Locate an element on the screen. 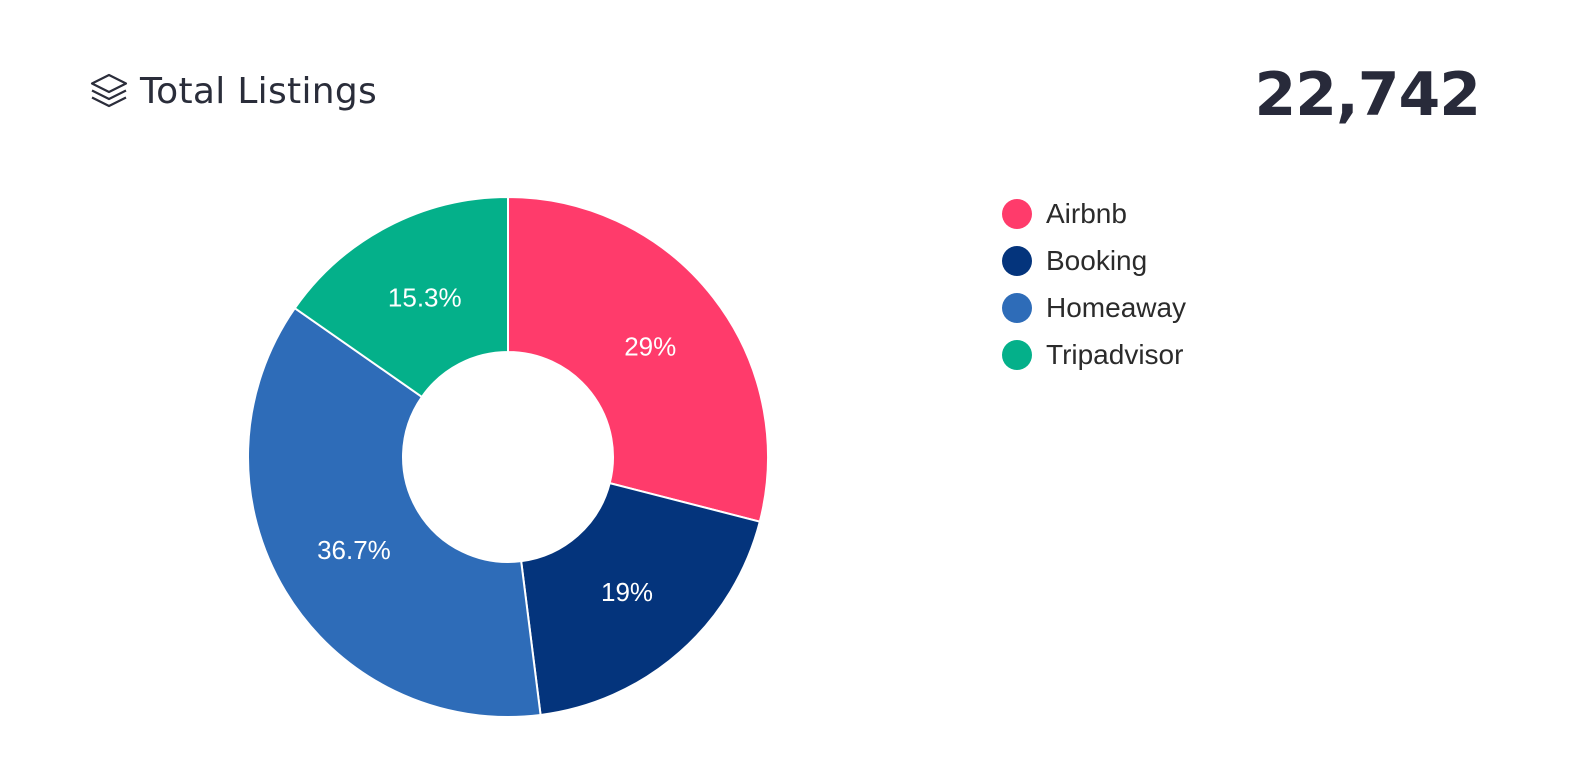 The image size is (1580, 778). legend-item-tripadvisor: Tripadvisor is located at coordinates (1094, 354).